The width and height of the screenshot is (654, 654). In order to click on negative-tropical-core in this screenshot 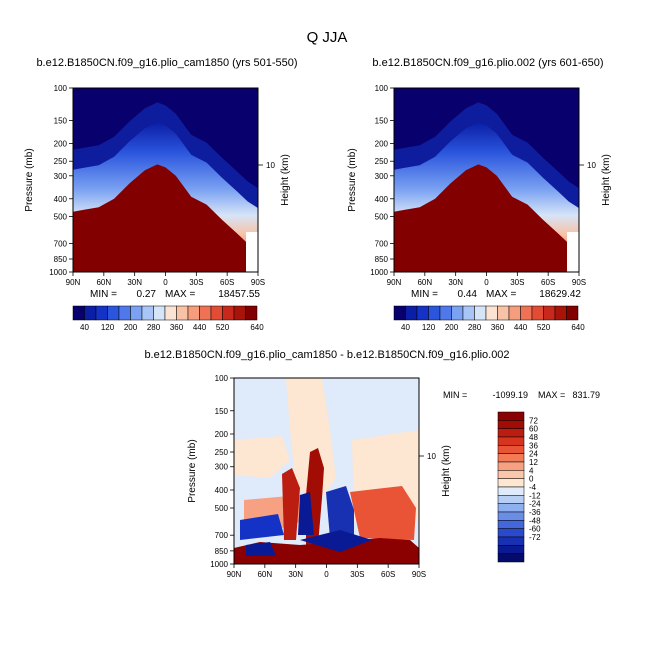, I will do `click(306, 513)`.